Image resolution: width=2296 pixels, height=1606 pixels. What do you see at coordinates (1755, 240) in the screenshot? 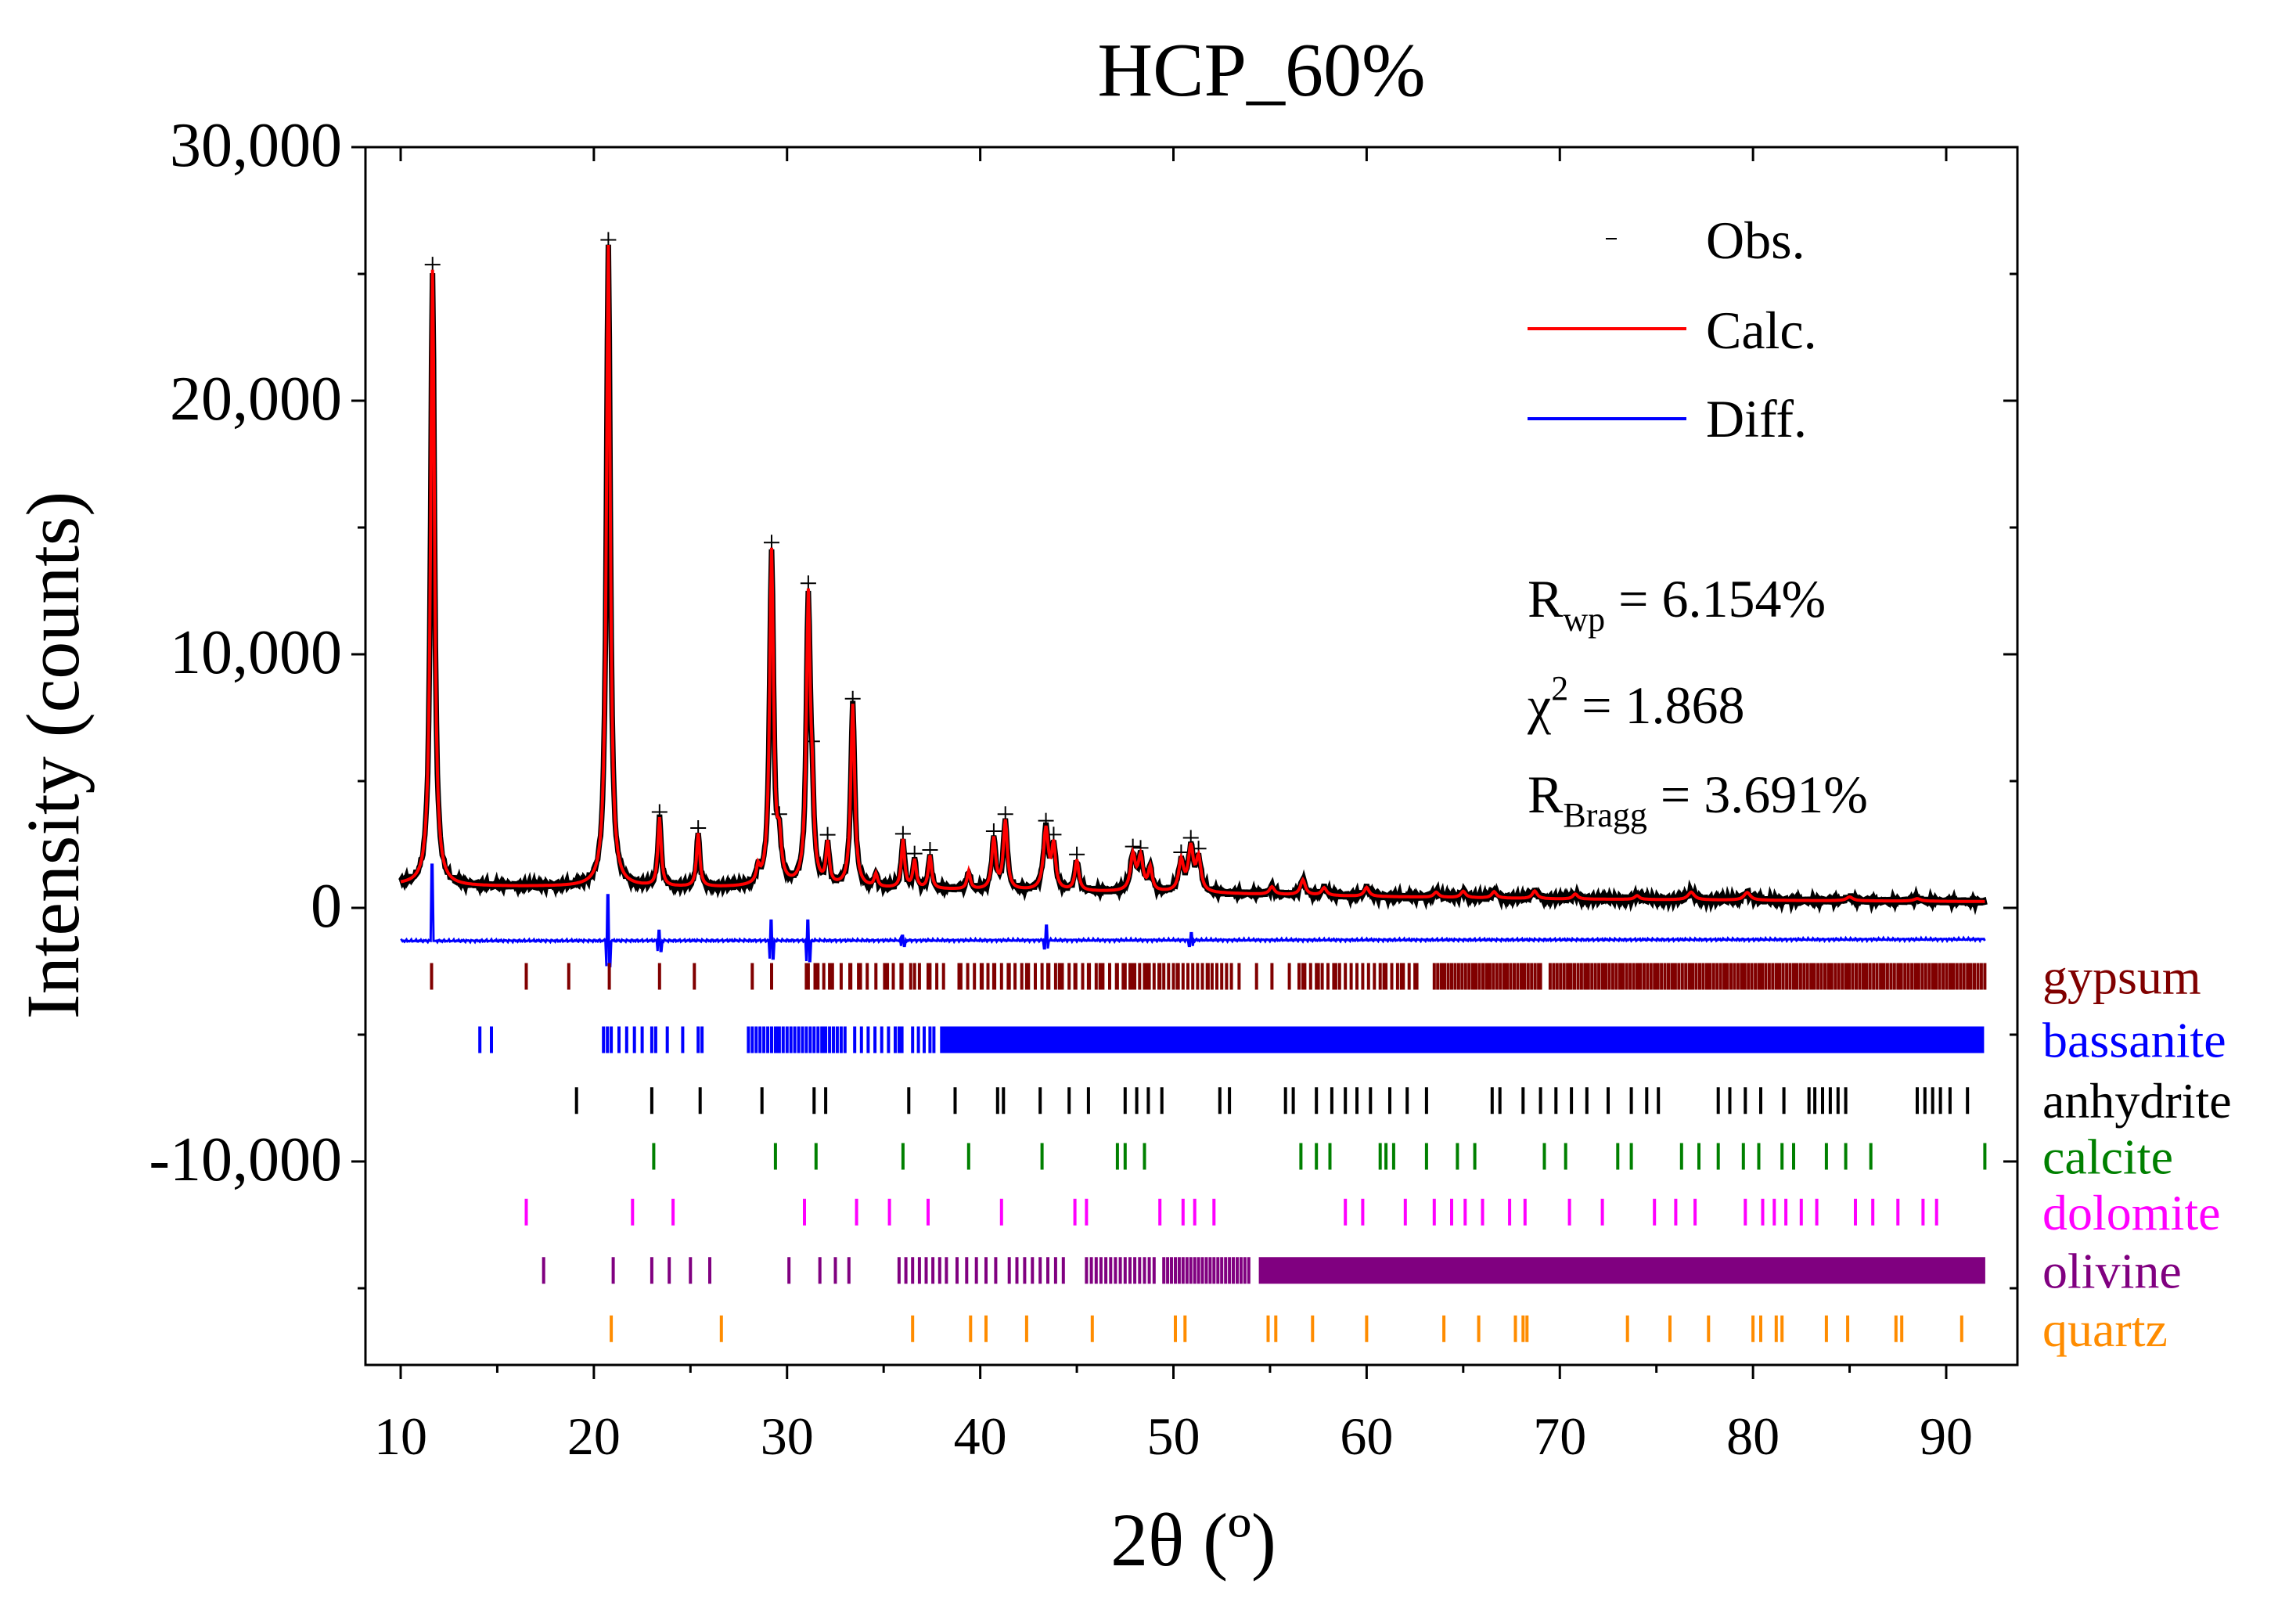
I see `legend-obs-label: Obs.` at bounding box center [1755, 240].